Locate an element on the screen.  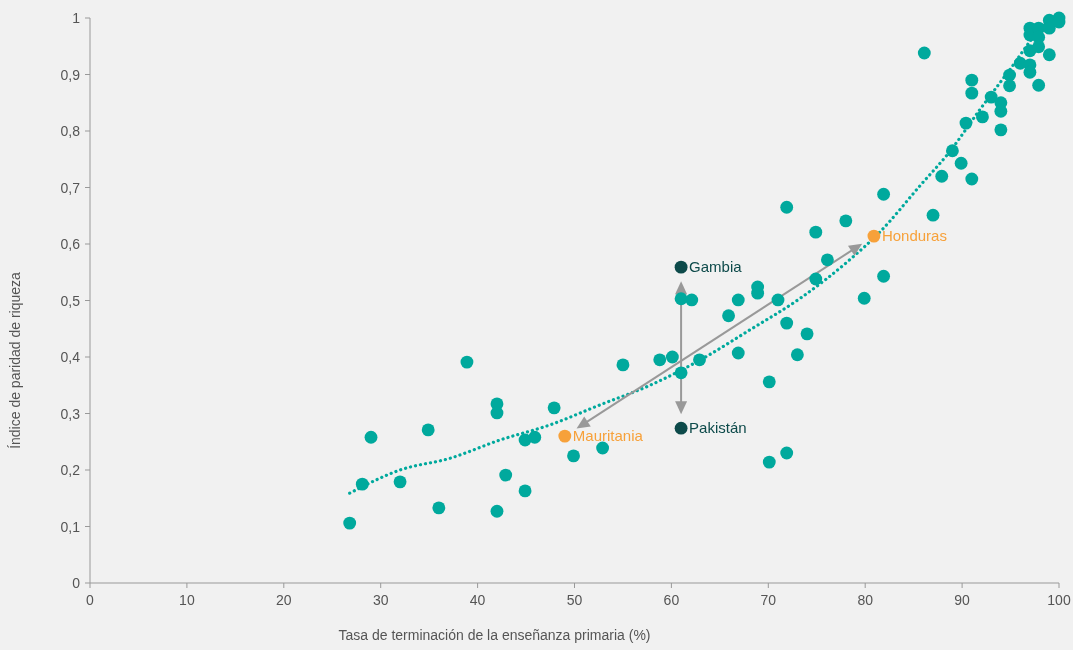
y-tick-label: 0,7 is located at coordinates (70, 187).